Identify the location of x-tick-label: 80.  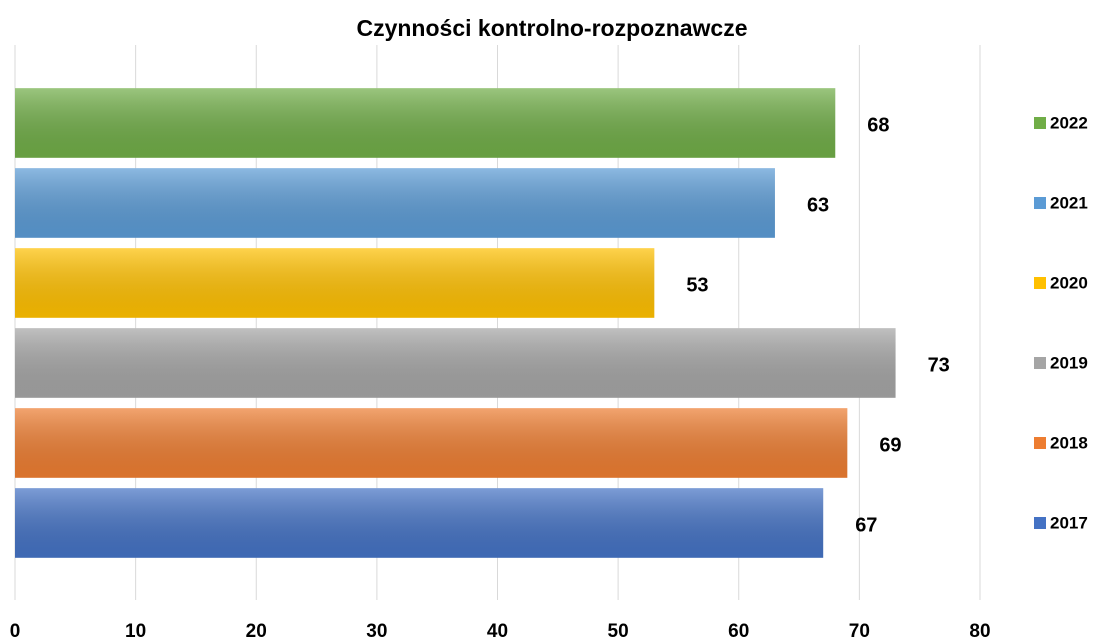
(979, 630).